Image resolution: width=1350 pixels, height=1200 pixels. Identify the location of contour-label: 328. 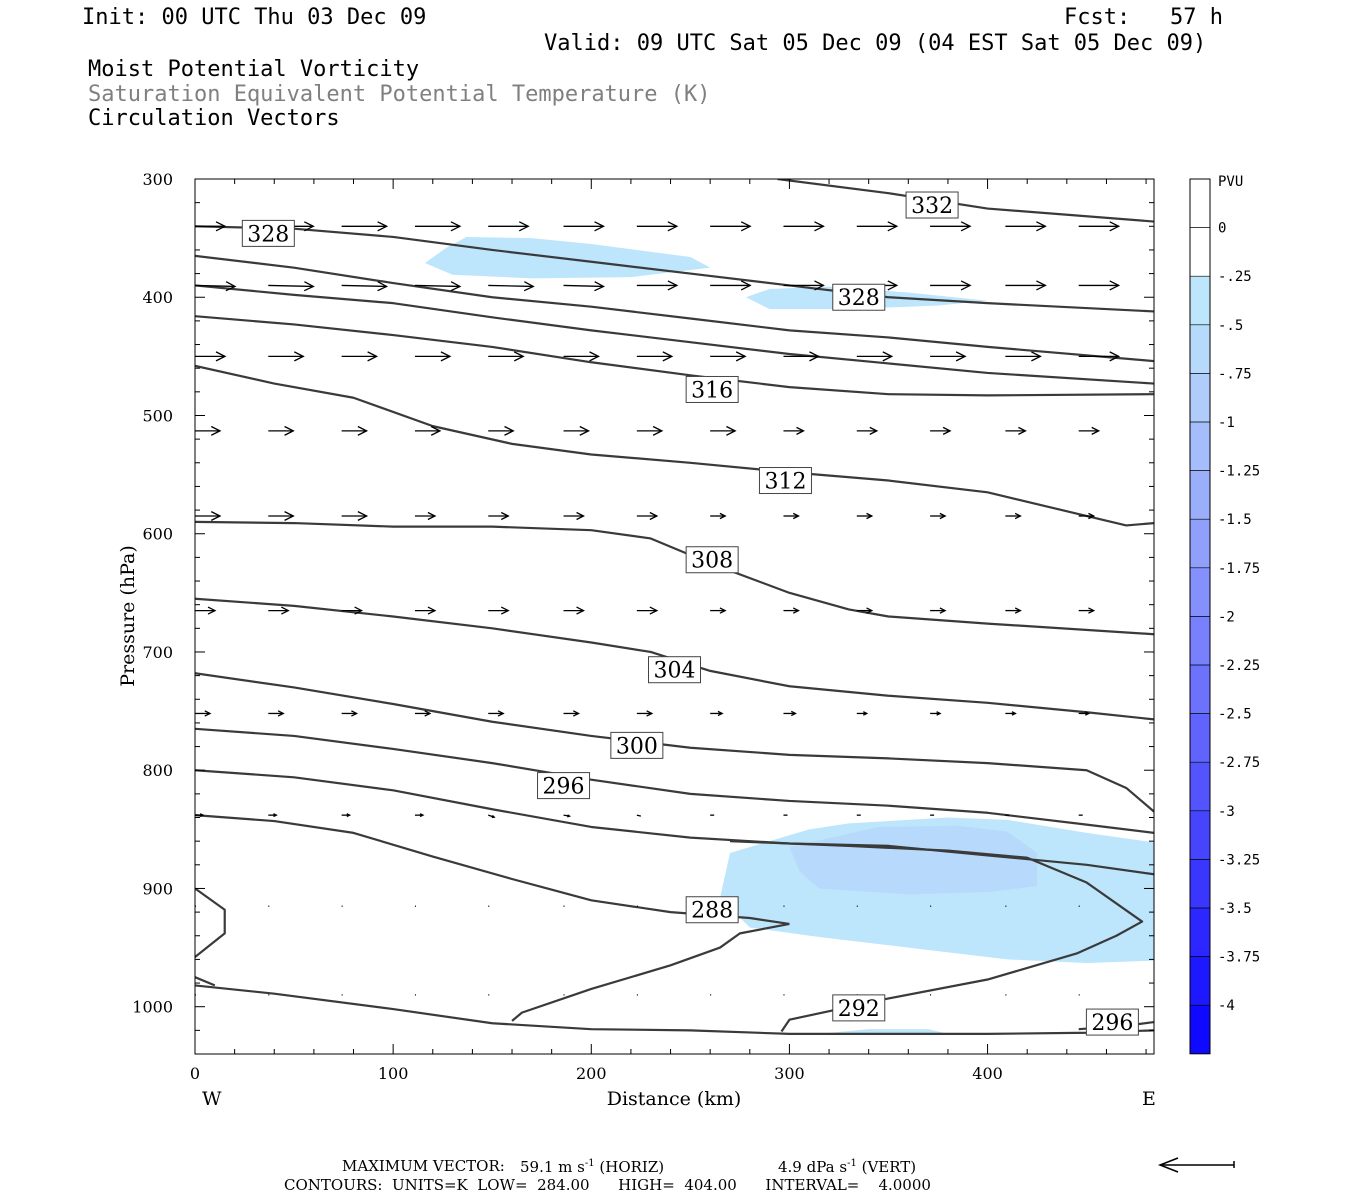
(268, 233).